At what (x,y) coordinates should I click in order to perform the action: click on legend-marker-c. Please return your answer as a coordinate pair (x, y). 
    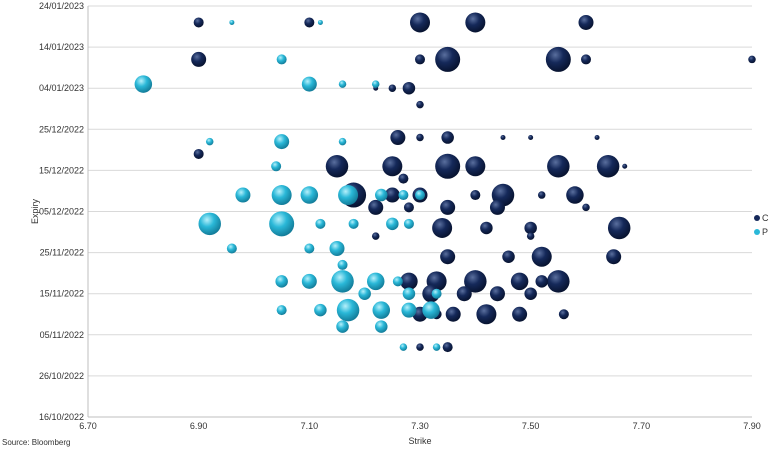
    Looking at the image, I should click on (757, 218).